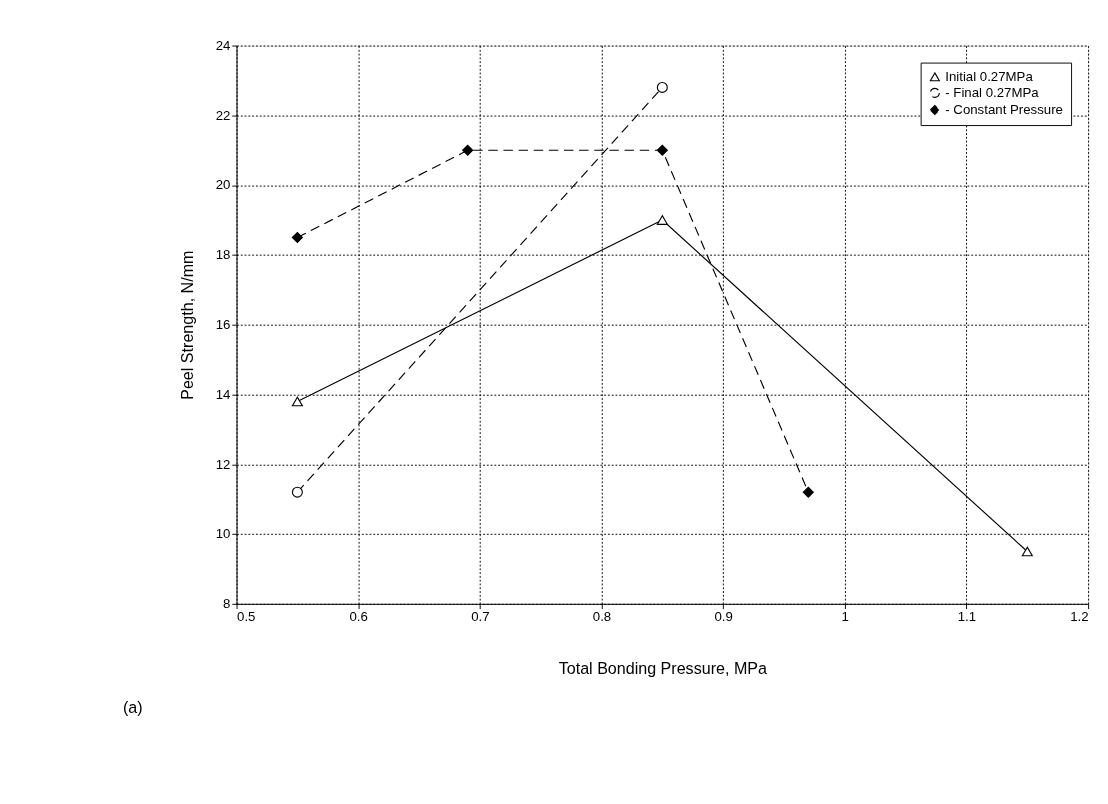 The height and width of the screenshot is (804, 1108). What do you see at coordinates (223, 45) in the screenshot?
I see `y-tick-label: 24` at bounding box center [223, 45].